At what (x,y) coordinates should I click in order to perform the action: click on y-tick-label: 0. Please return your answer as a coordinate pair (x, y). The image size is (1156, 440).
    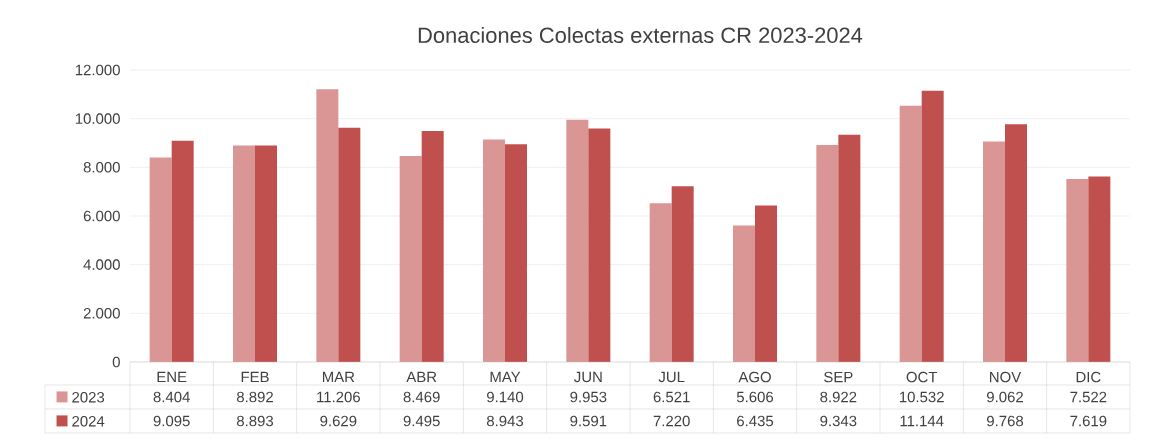
    Looking at the image, I should click on (116, 362).